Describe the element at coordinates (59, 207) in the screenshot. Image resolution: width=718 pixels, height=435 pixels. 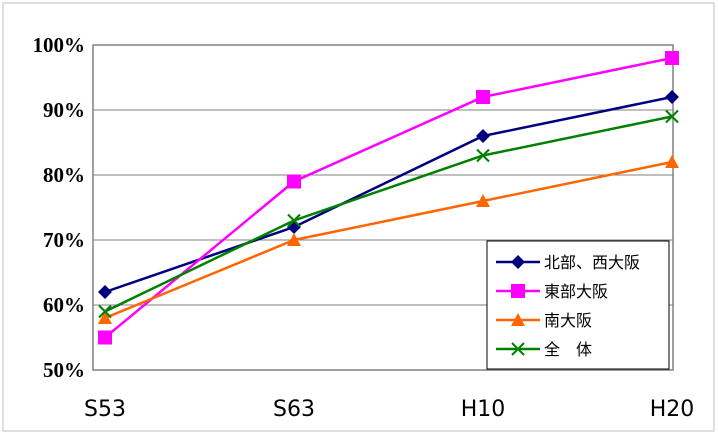
I see `y-axis-tick-labels: 50% 60% 70% 80% 90% 100%` at that location.